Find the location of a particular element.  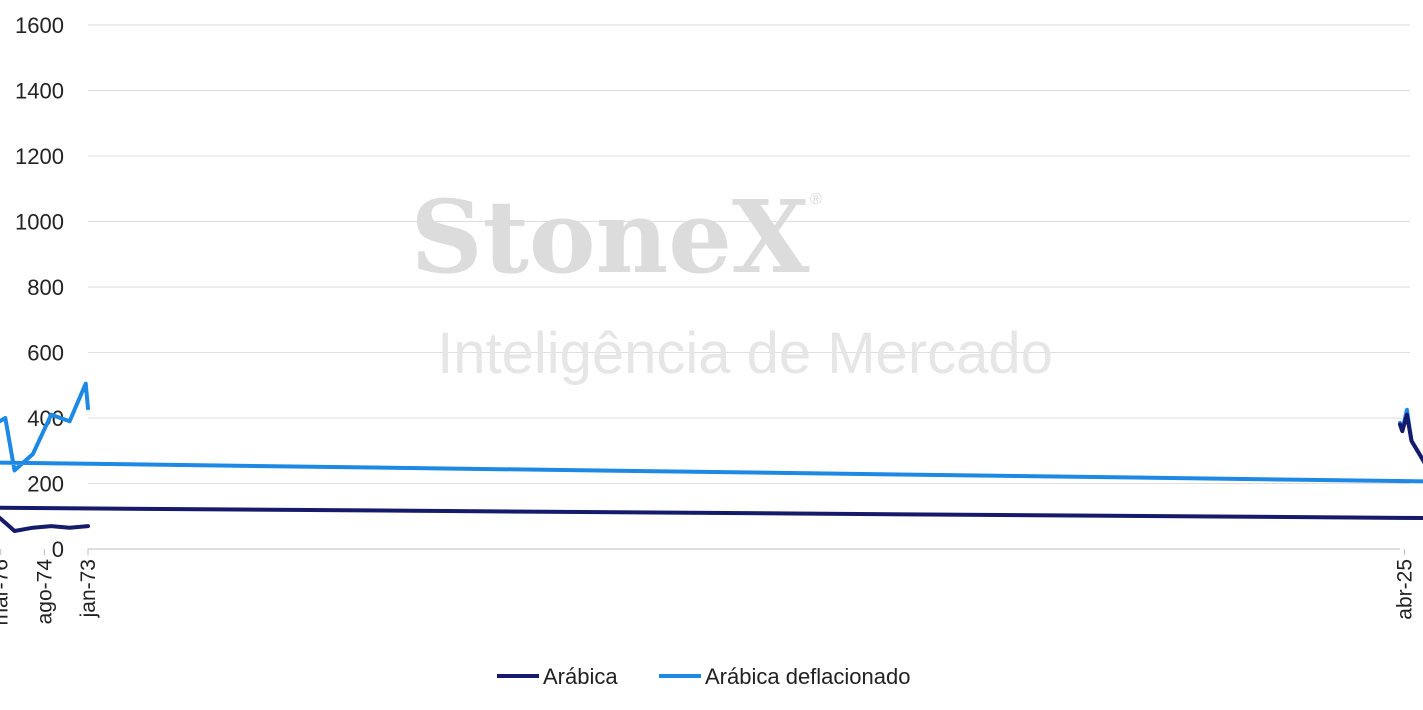

watermark-subtitle: Inteligência de Mercado is located at coordinates (745, 353).